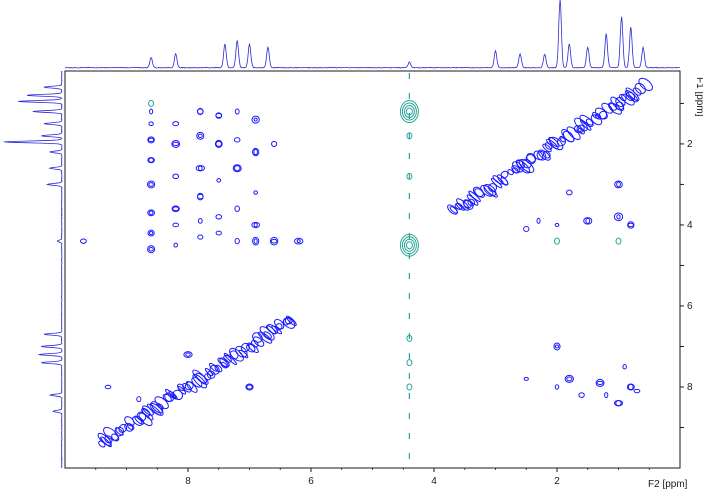 The height and width of the screenshot is (497, 703). I want to click on f2-tick-label: 8, so click(188, 481).